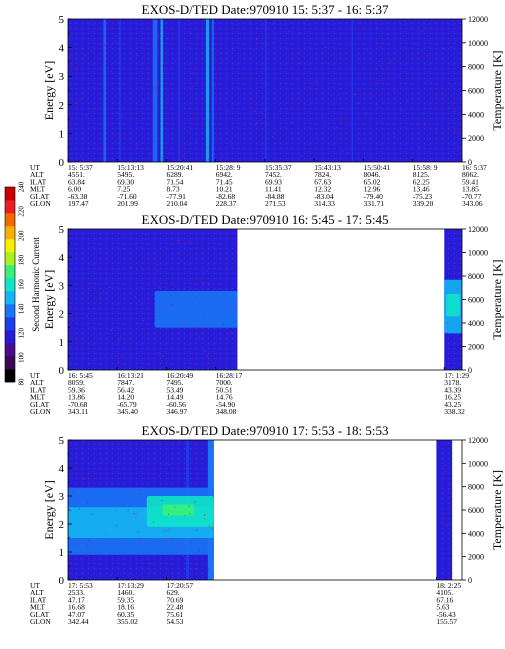 This screenshot has height=649, width=505. I want to click on y2-tick-label: 4000, so click(476, 533).